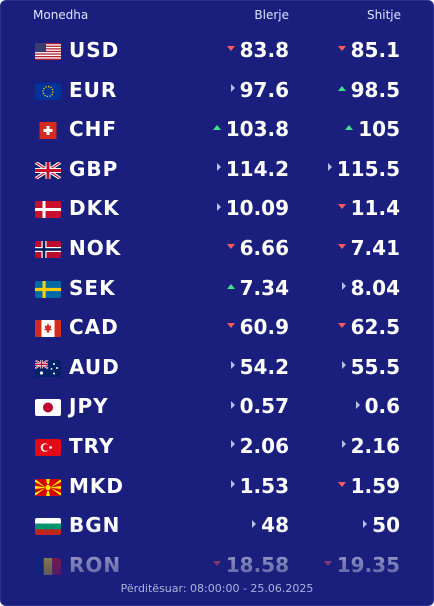 This screenshot has width=434, height=606. I want to click on sell-rate: 85.1, so click(368, 50).